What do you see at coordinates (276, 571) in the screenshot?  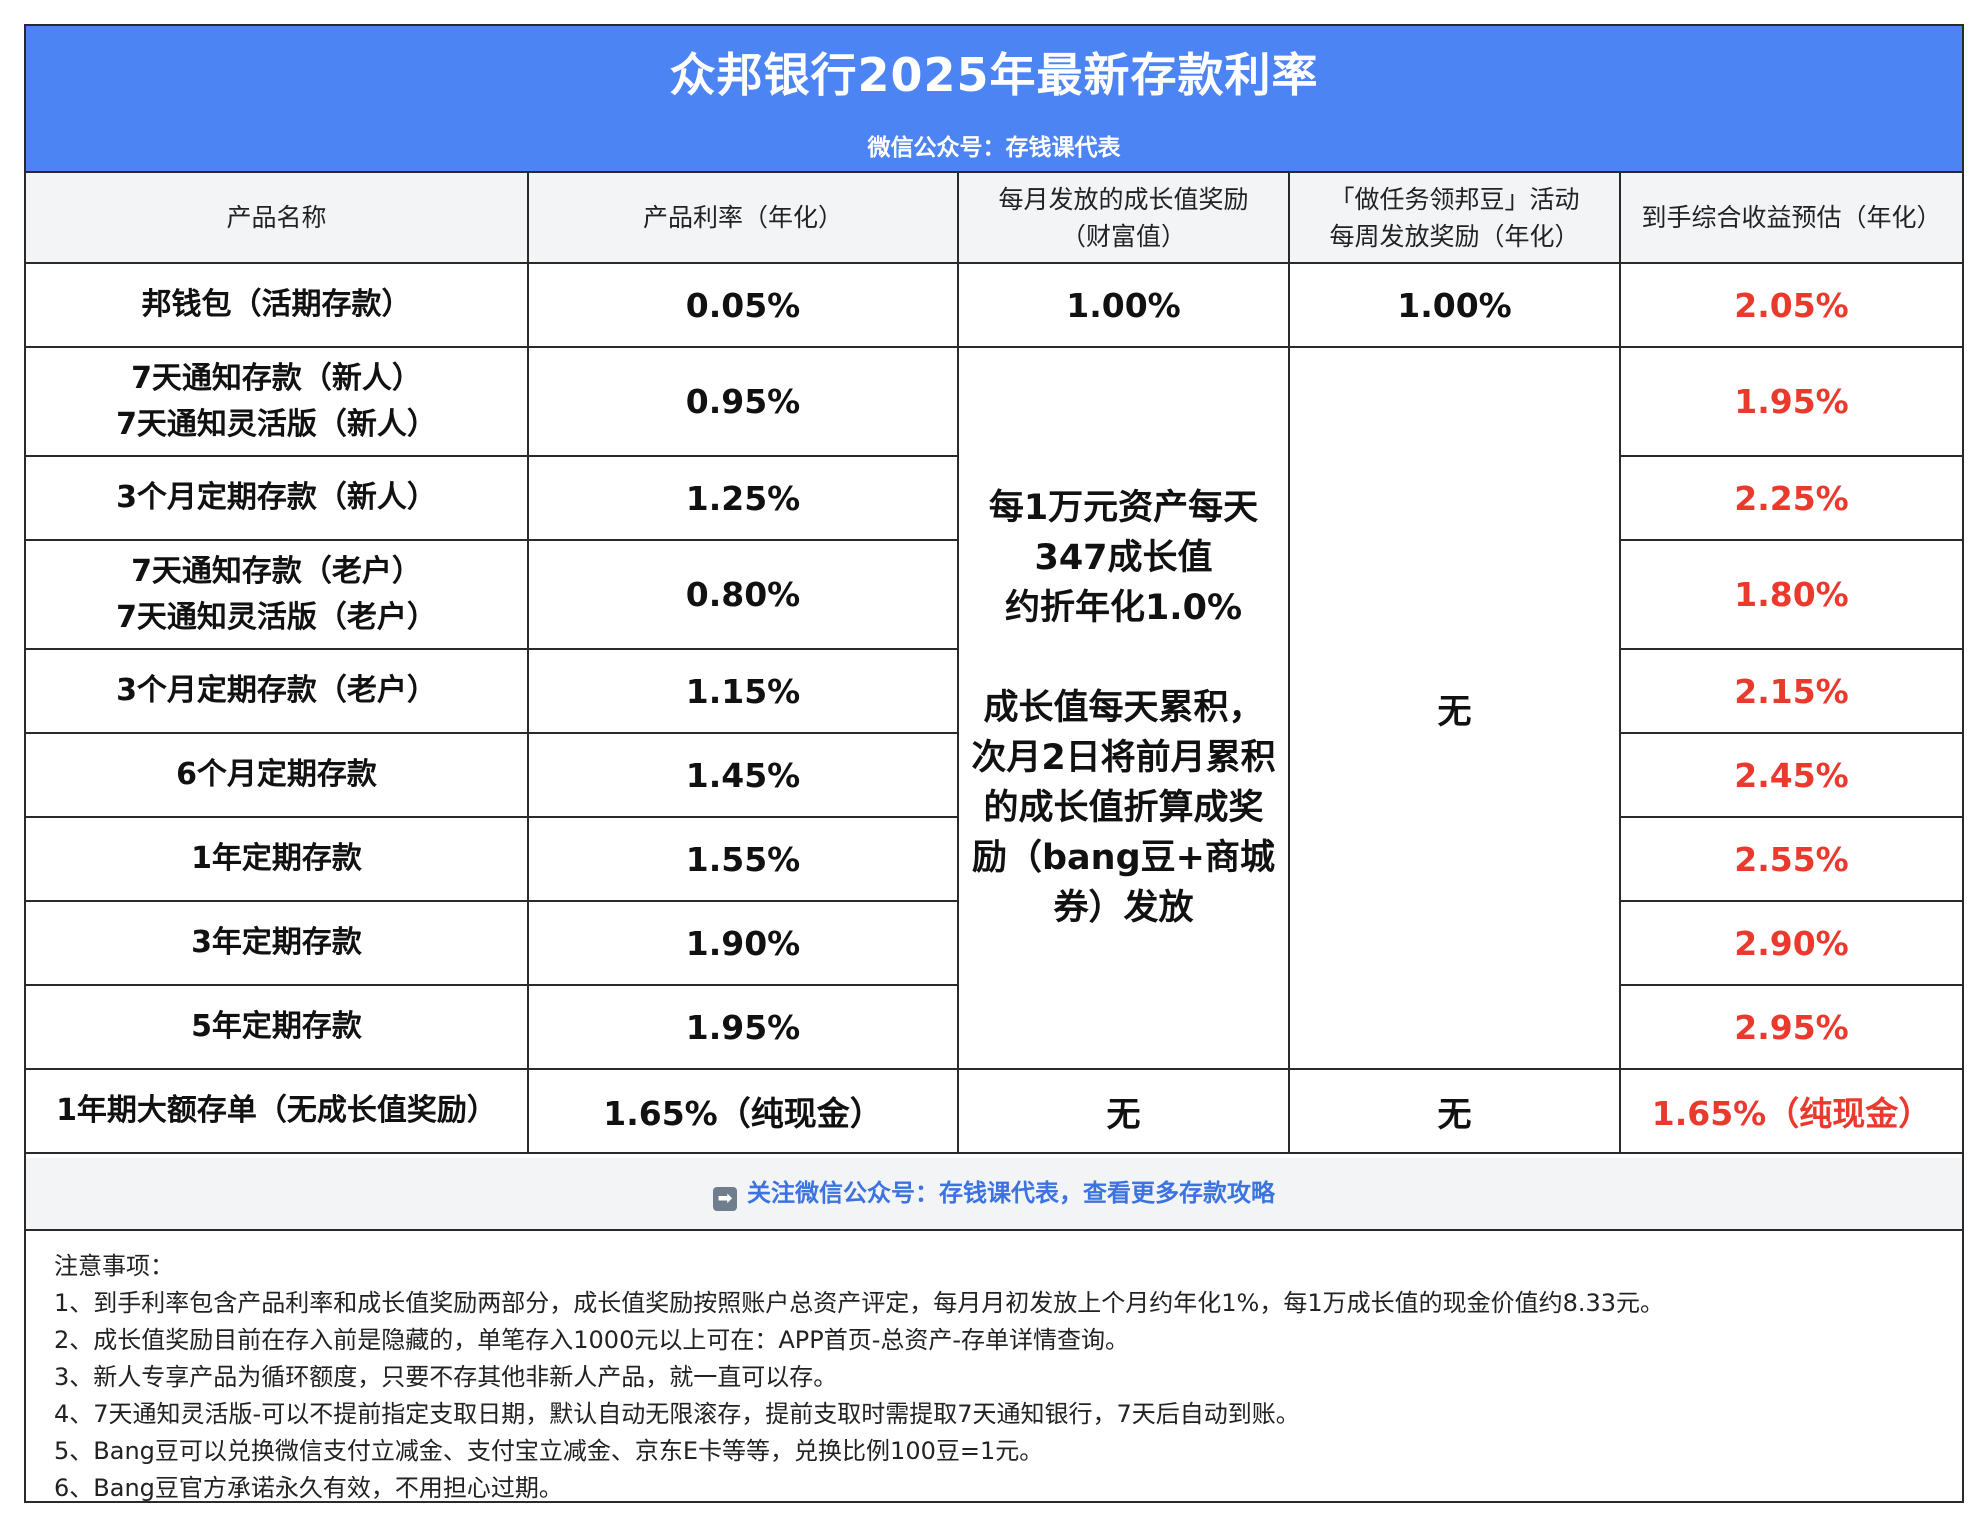 I see `product-name-line1: 7天通知存款（老户）` at bounding box center [276, 571].